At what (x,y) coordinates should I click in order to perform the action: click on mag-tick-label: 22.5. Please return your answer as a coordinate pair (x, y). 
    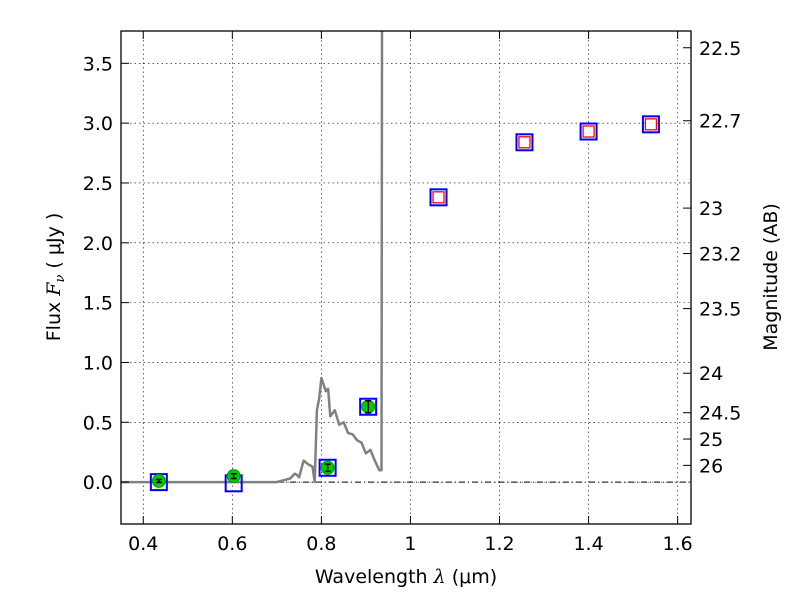
    Looking at the image, I should click on (720, 49).